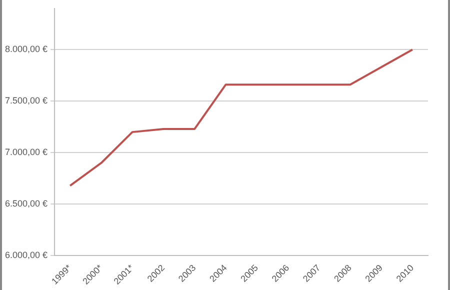 This screenshot has width=450, height=290. I want to click on y-tick-label: 6.500,00 €, so click(26, 203).